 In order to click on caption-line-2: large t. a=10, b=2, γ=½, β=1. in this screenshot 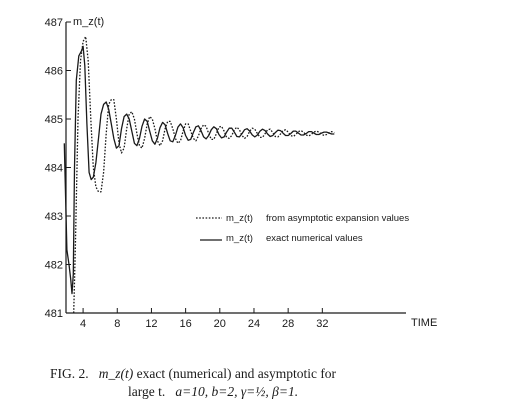, I will do `click(270, 392)`.